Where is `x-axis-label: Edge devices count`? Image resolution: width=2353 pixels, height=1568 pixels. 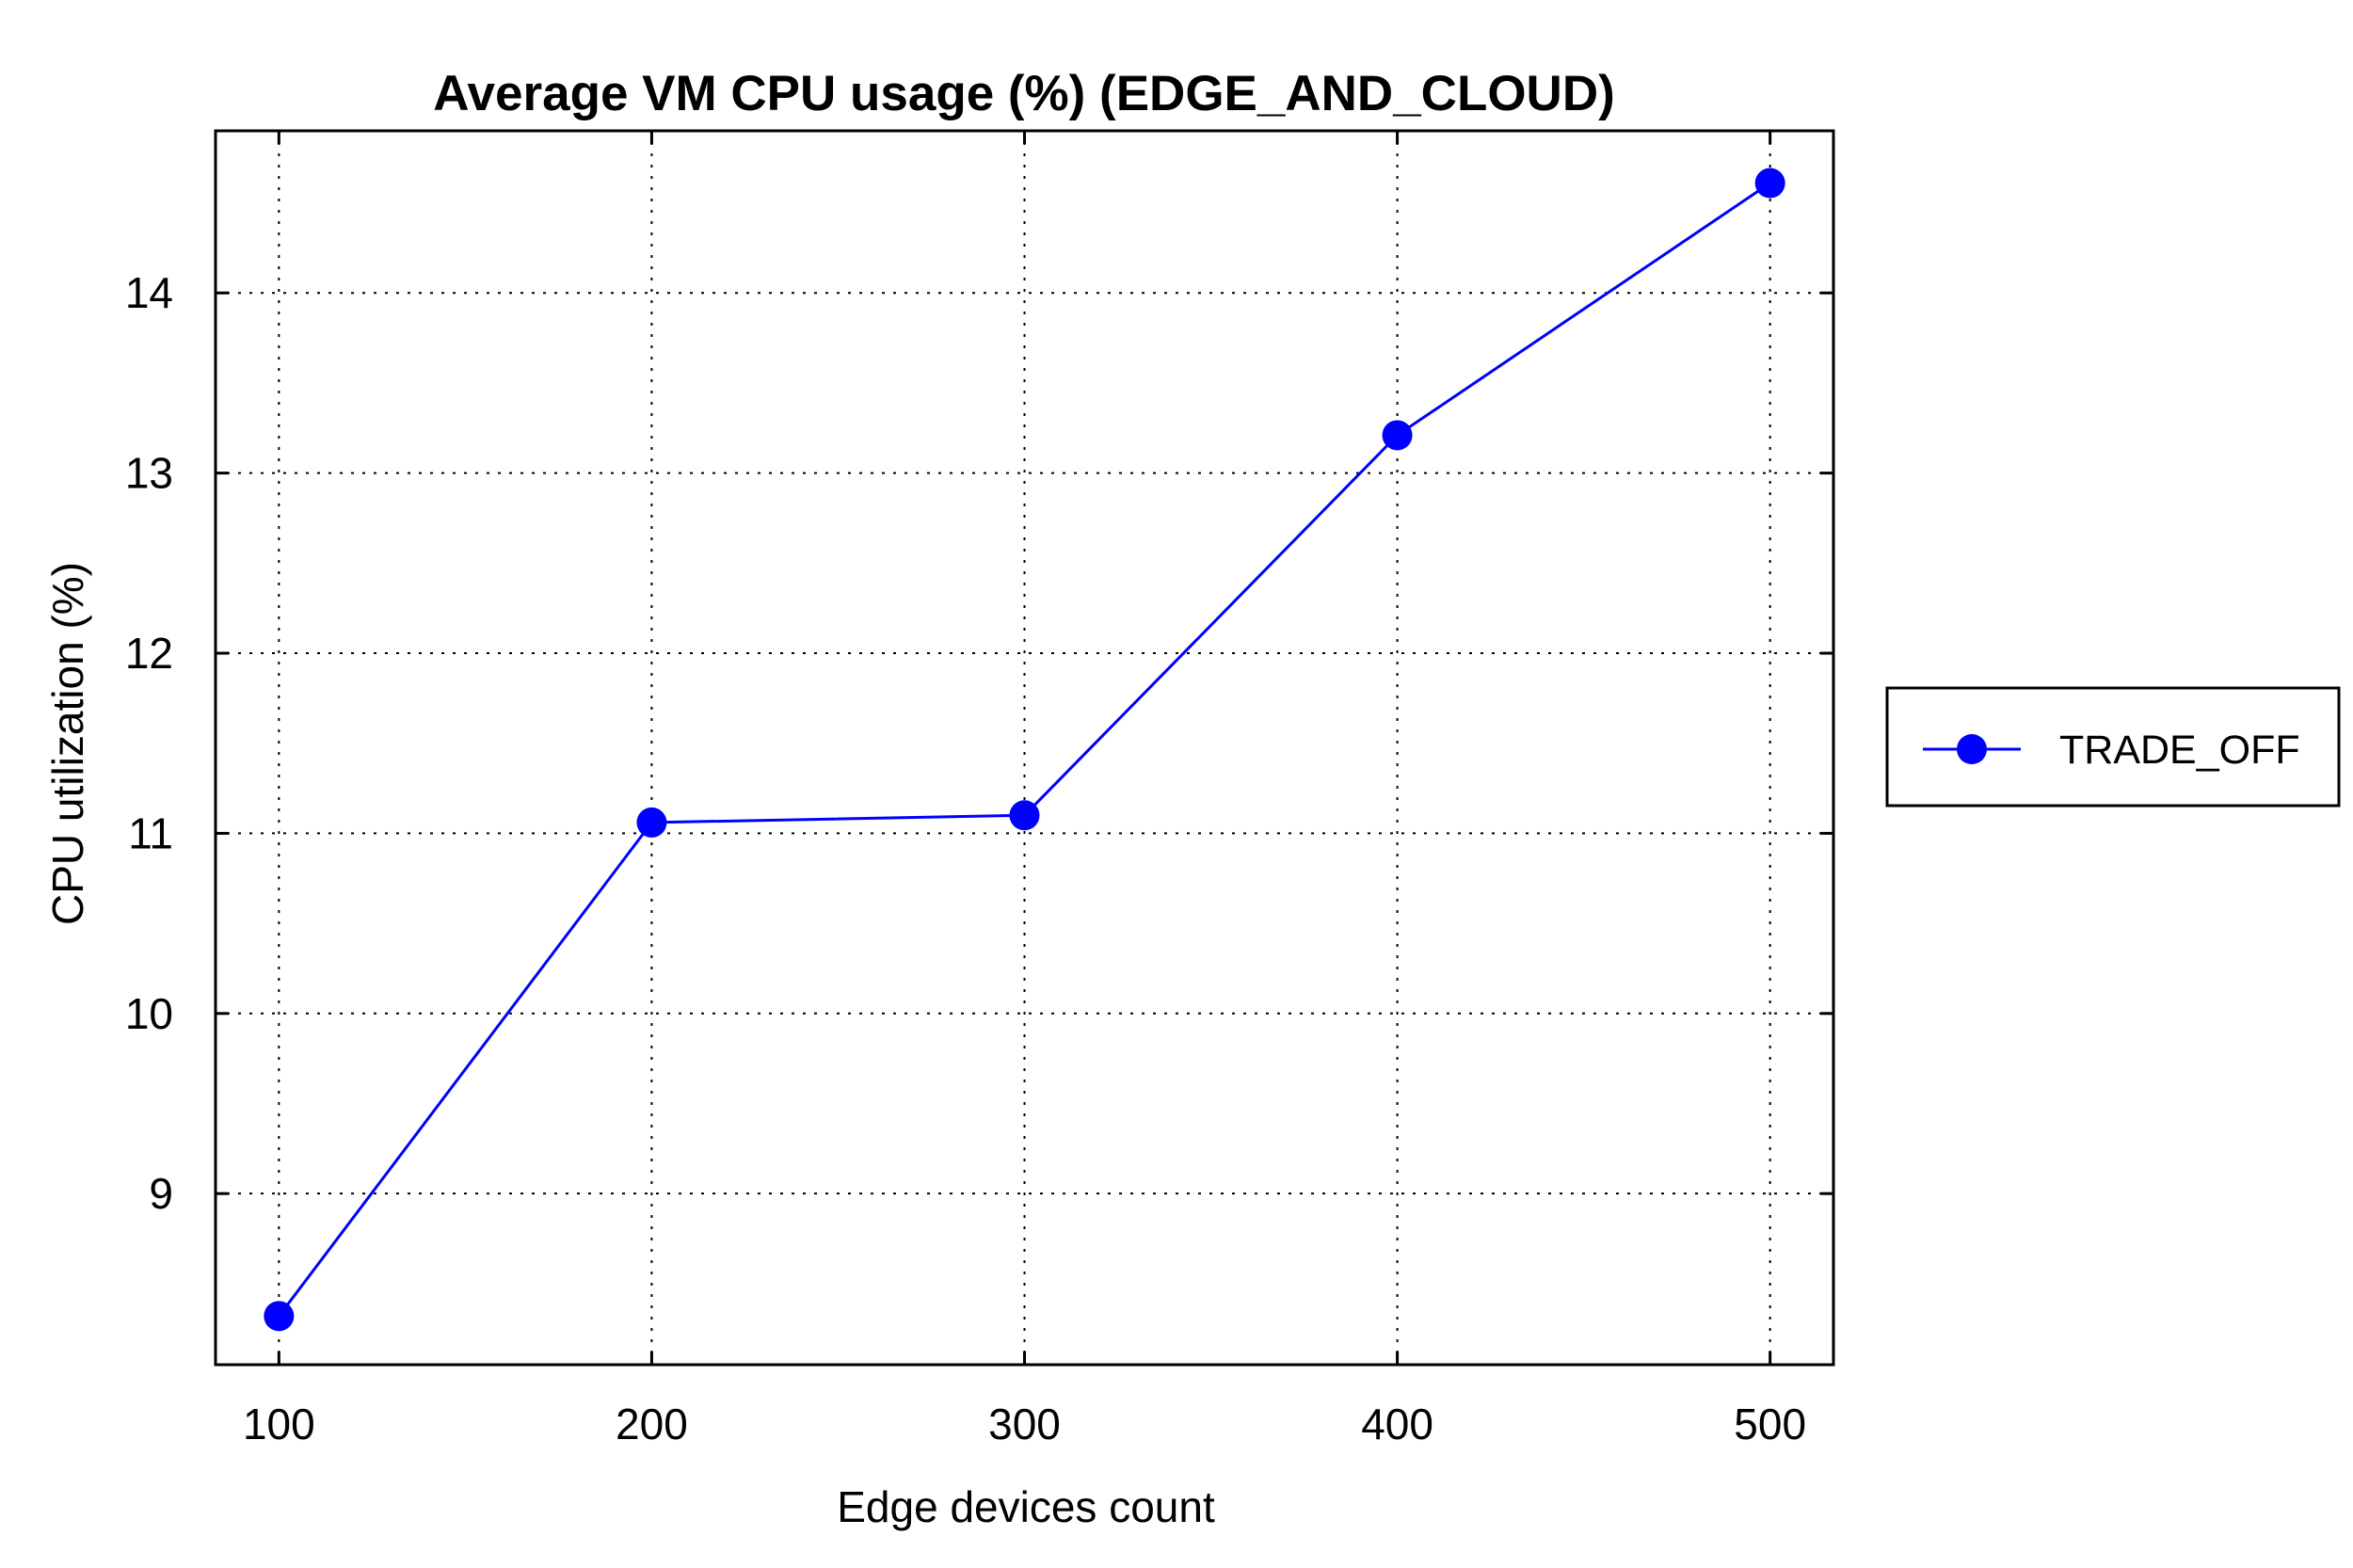
x-axis-label: Edge devices count is located at coordinates (1026, 1506).